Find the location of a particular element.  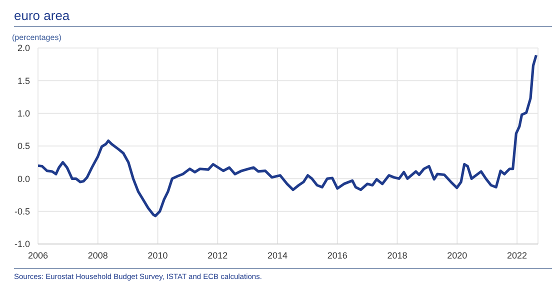

x-tick-label: 2016 is located at coordinates (337, 255).